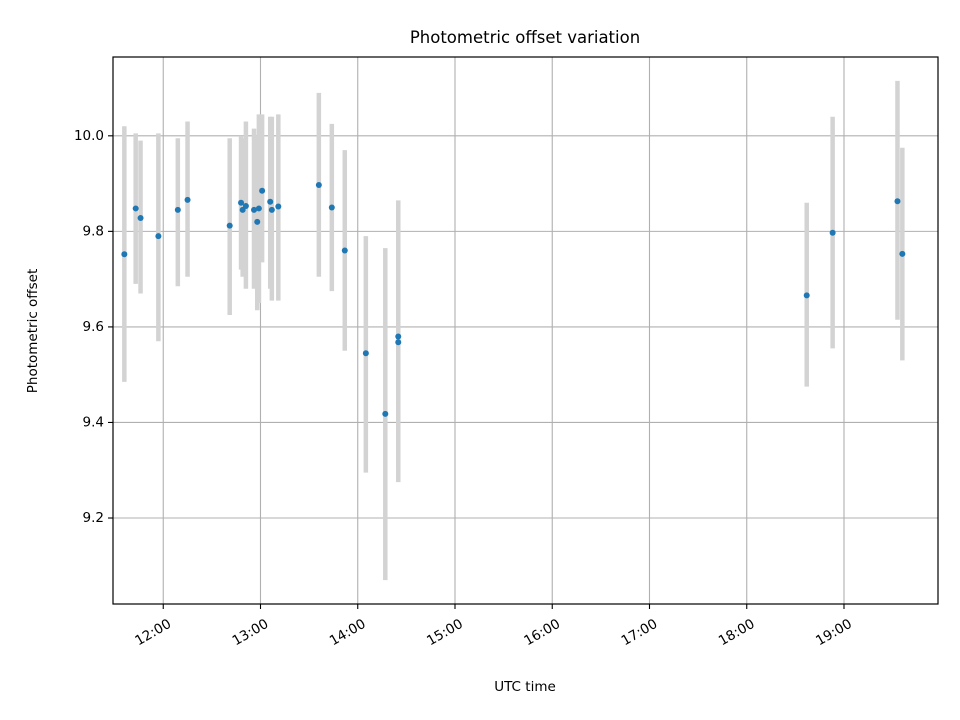  I want to click on y-tick-label: 10.0, so click(89, 136).